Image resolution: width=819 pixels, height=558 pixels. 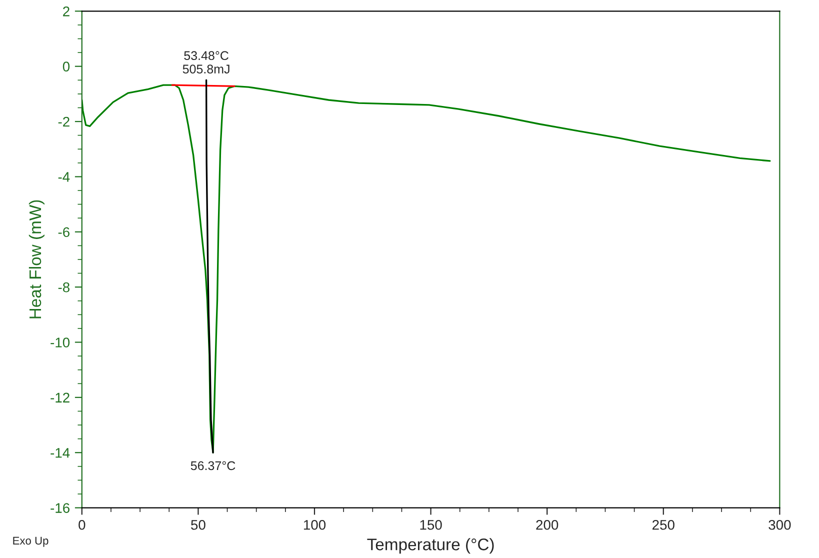 What do you see at coordinates (66, 67) in the screenshot?
I see `y-tick-label: 0` at bounding box center [66, 67].